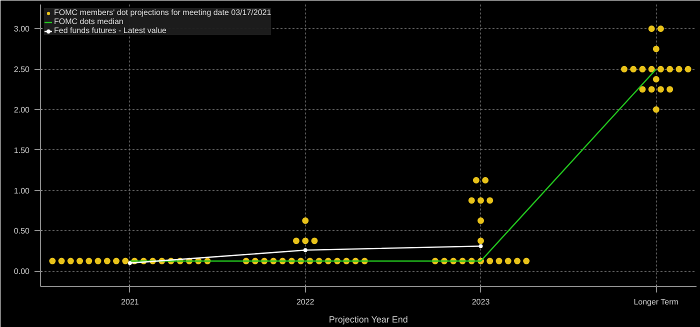 The height and width of the screenshot is (327, 700). What do you see at coordinates (22, 29) in the screenshot?
I see `y-tick-label: 3.00` at bounding box center [22, 29].